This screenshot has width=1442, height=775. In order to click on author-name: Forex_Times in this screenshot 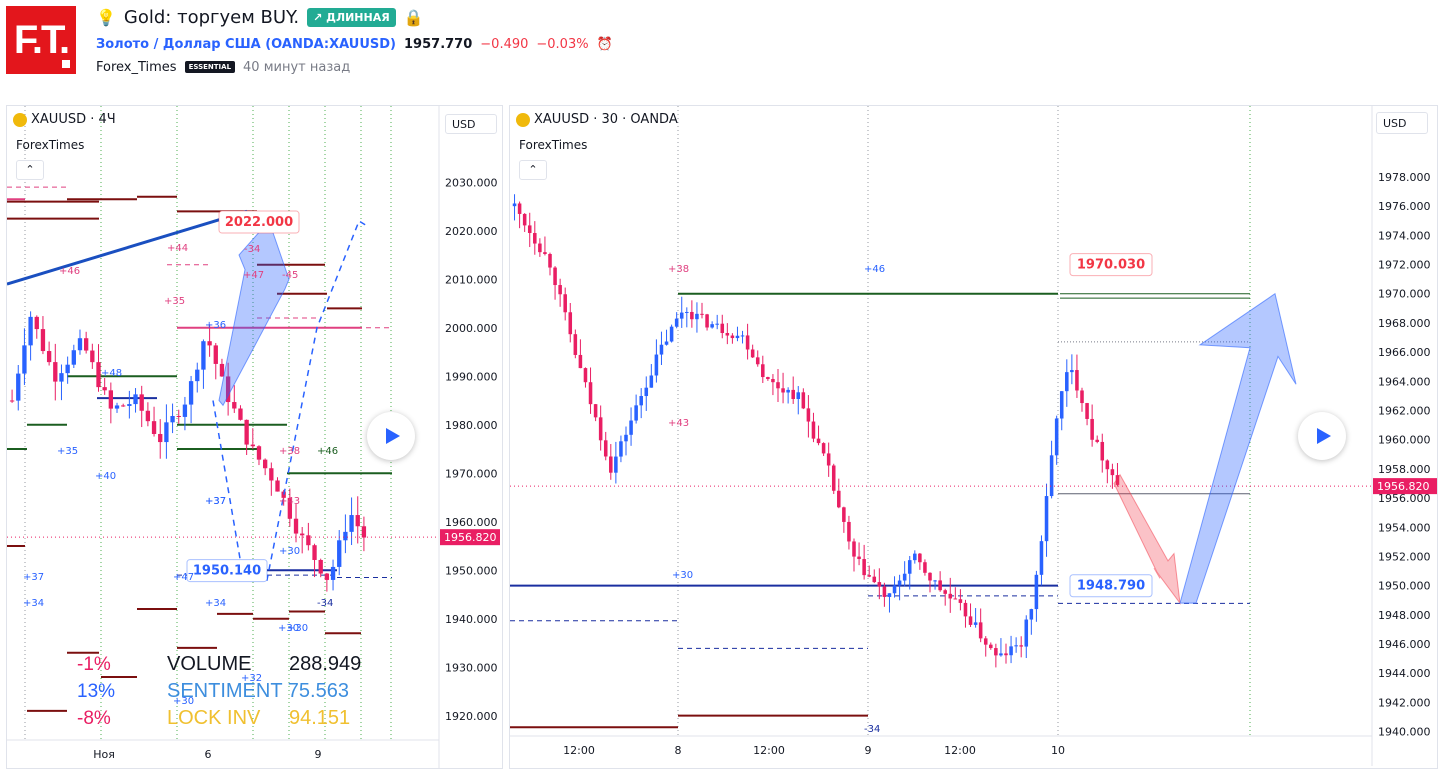, I will do `click(136, 67)`.